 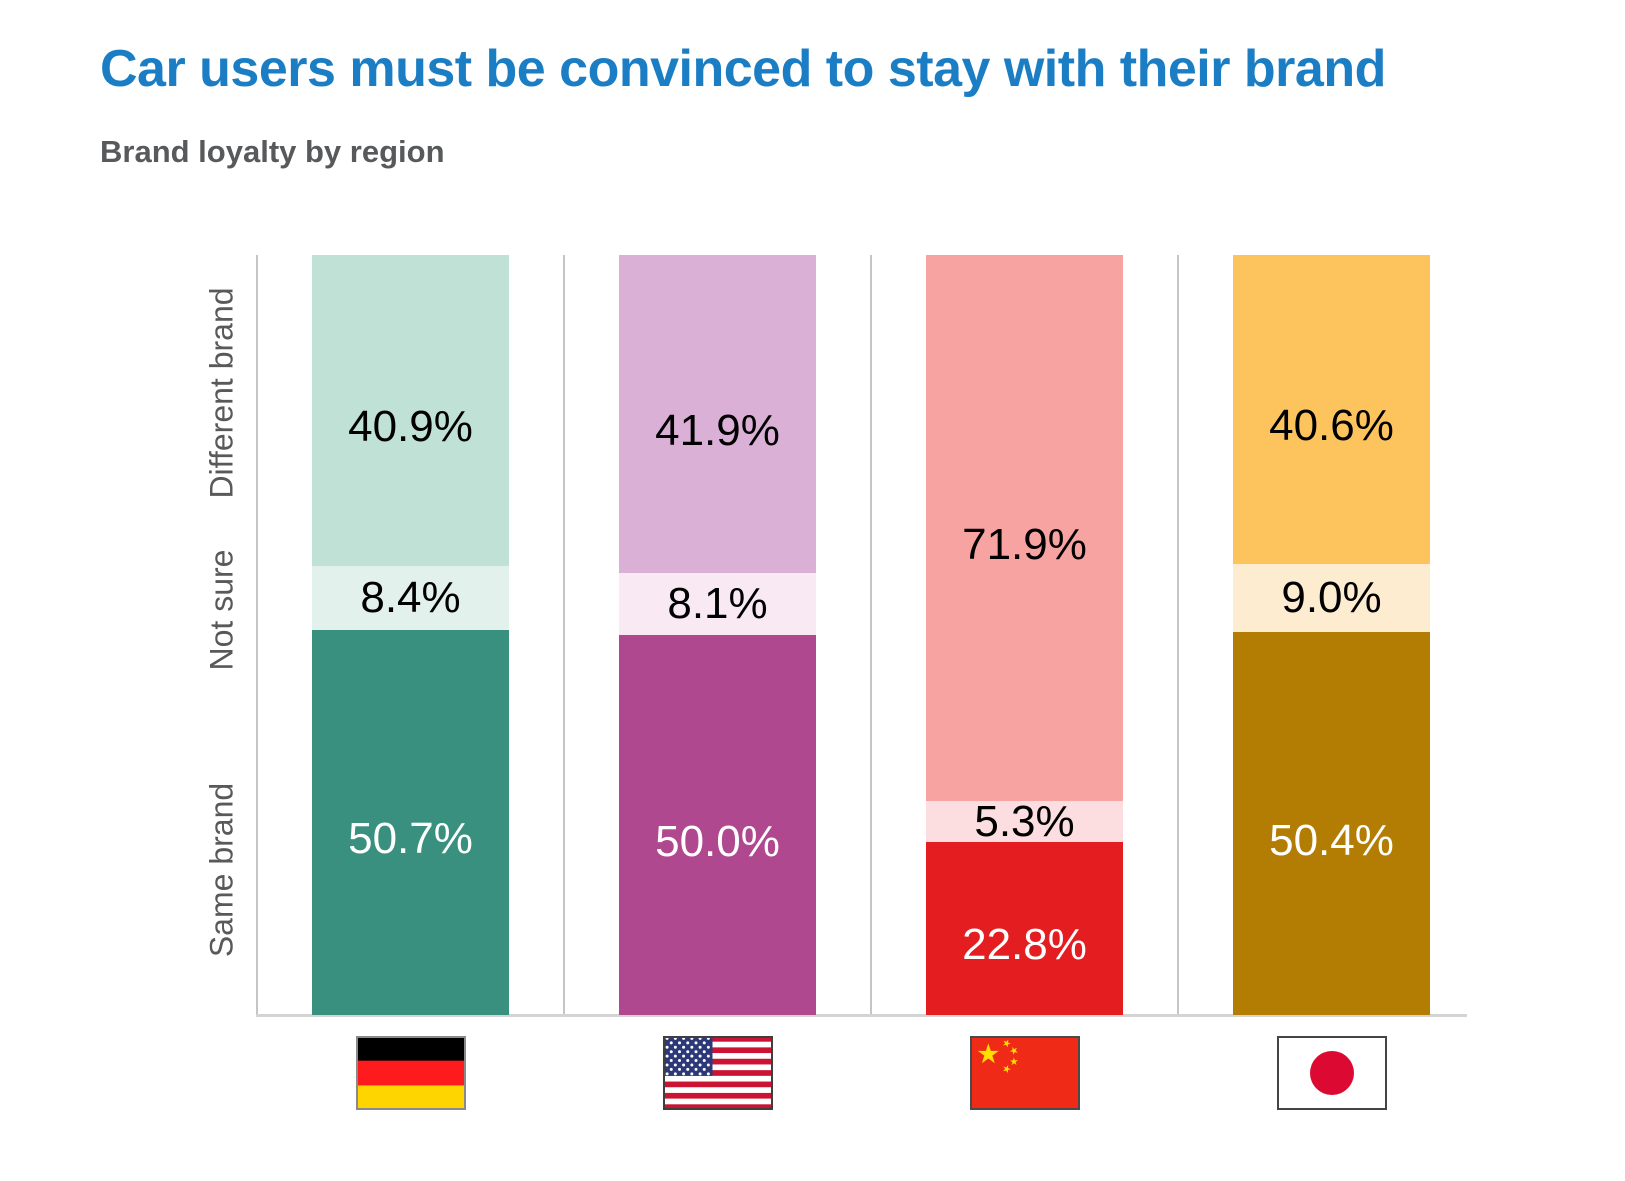 I want to click on bar-segment-united-states-same-brand: 50.0%, so click(x=717, y=825).